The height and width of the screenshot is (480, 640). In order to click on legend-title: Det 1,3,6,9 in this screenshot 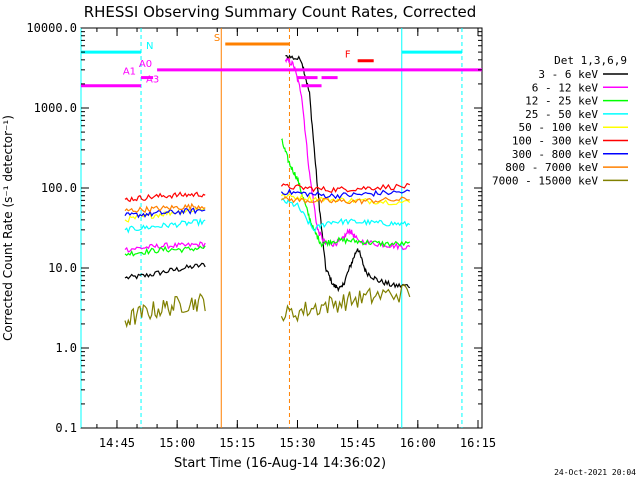, I will do `click(590, 60)`.